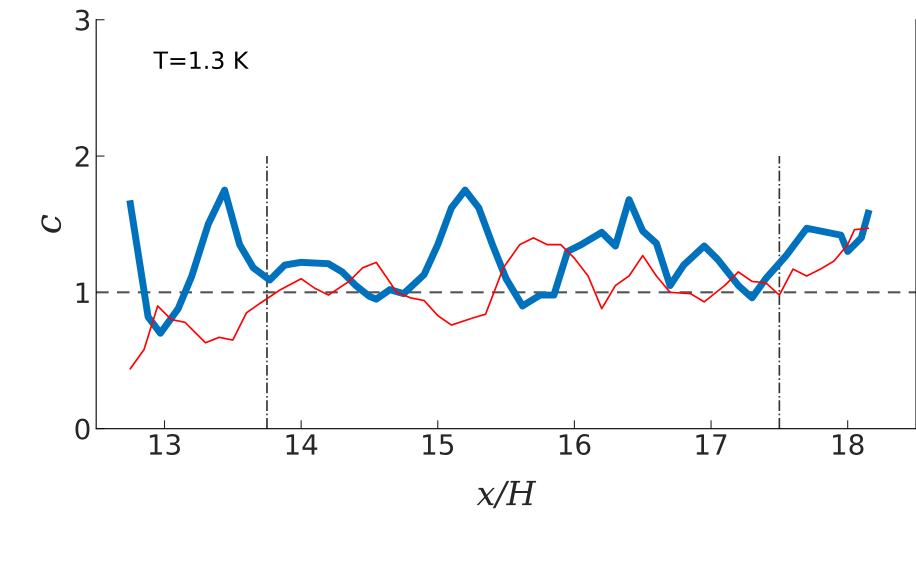 The width and height of the screenshot is (916, 564). I want to click on x-tick-label: 17, so click(711, 444).